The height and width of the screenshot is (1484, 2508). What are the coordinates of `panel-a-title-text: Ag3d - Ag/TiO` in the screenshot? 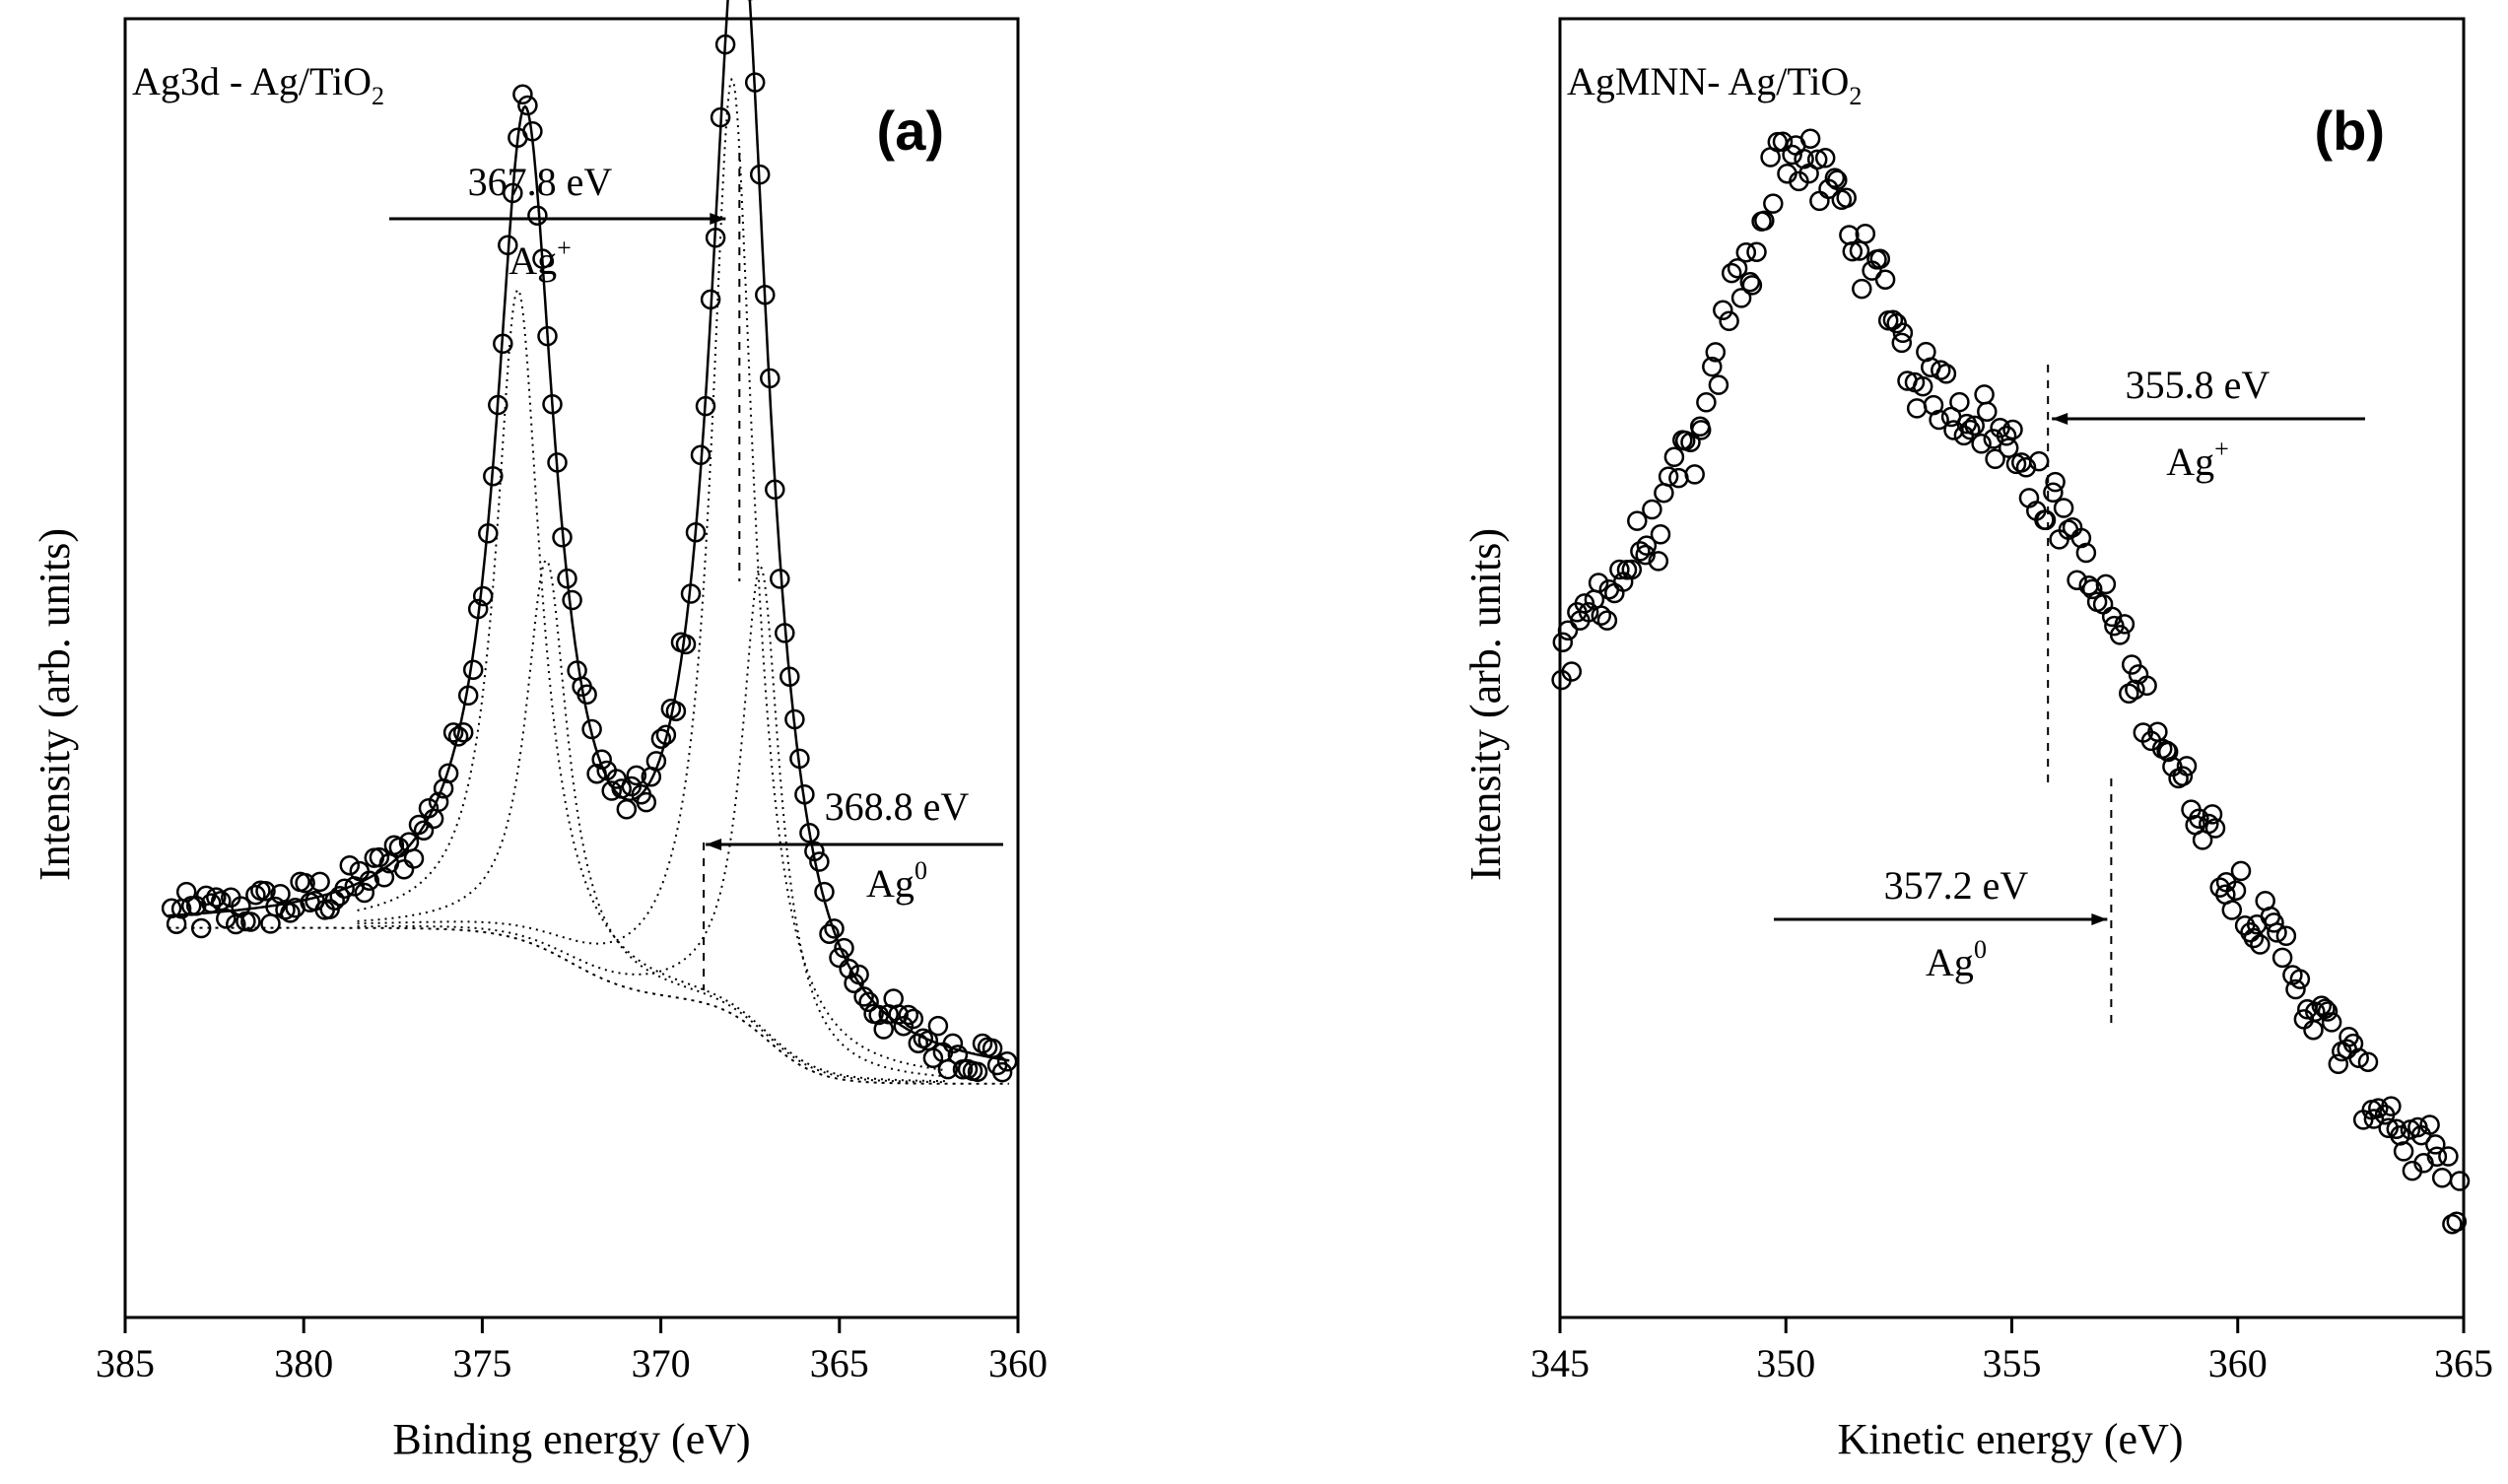 It's located at (252, 81).